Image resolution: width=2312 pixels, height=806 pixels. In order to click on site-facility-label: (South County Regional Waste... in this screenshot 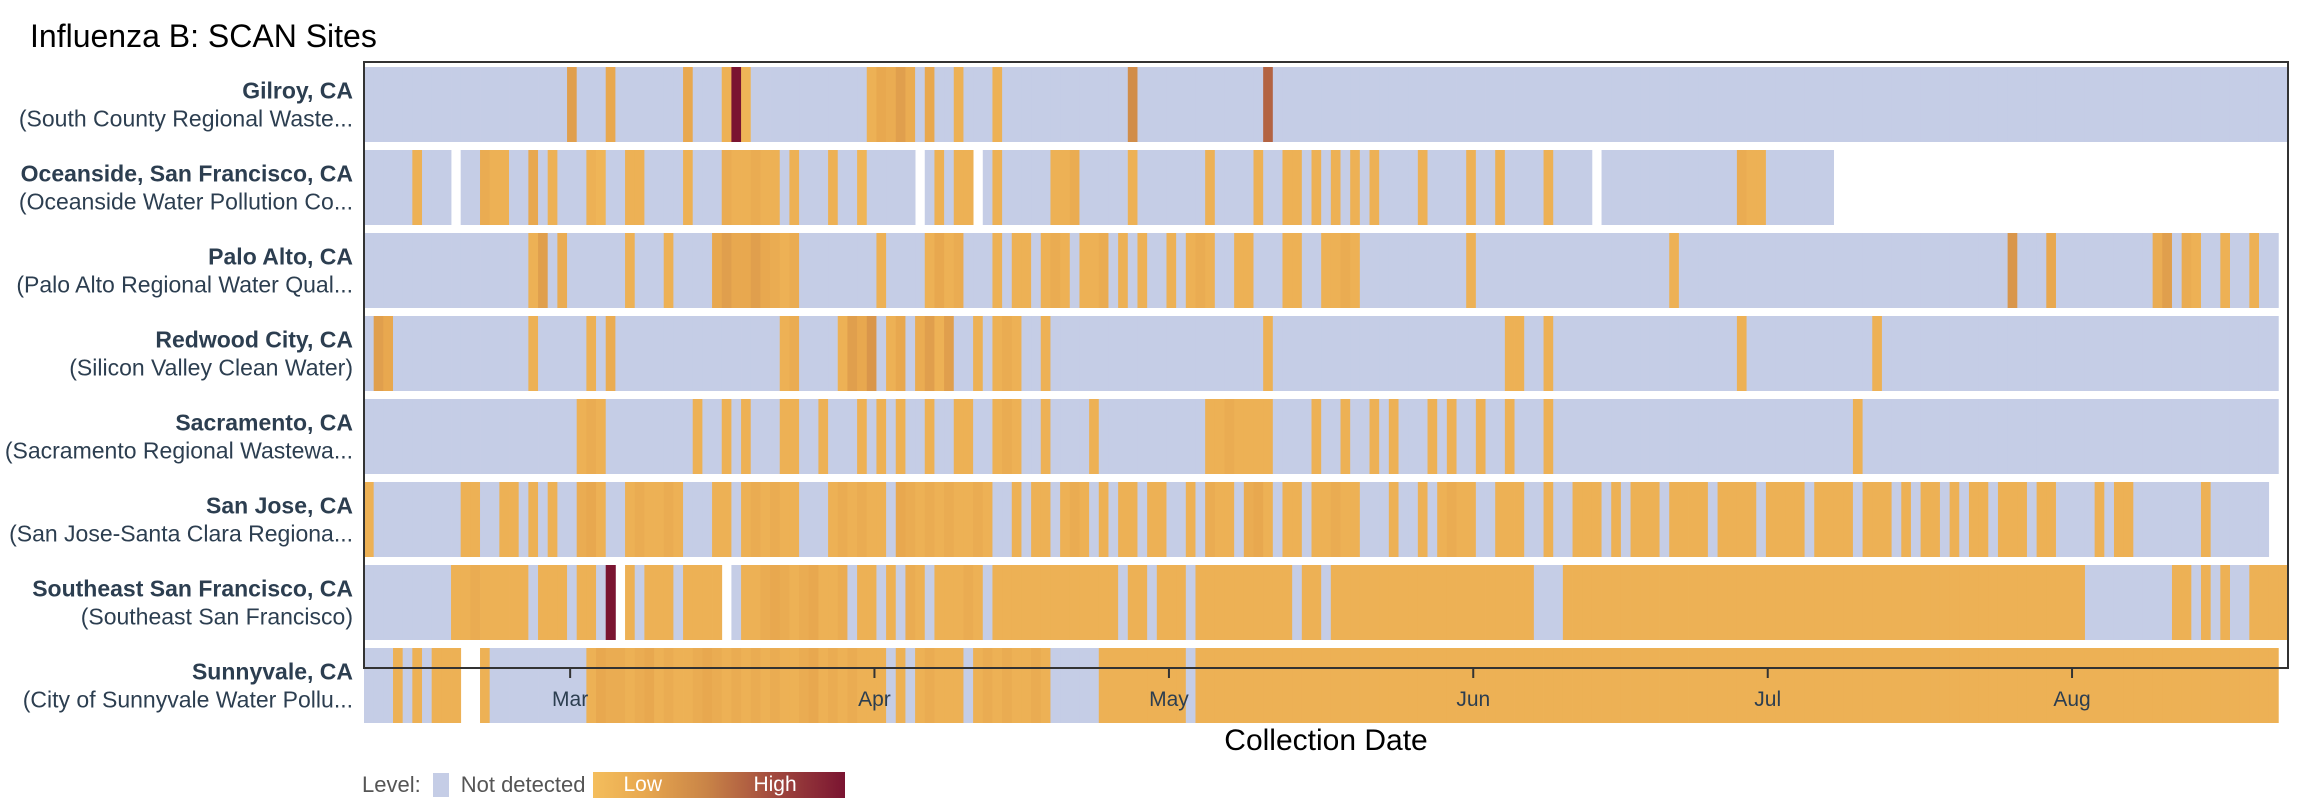, I will do `click(186, 119)`.